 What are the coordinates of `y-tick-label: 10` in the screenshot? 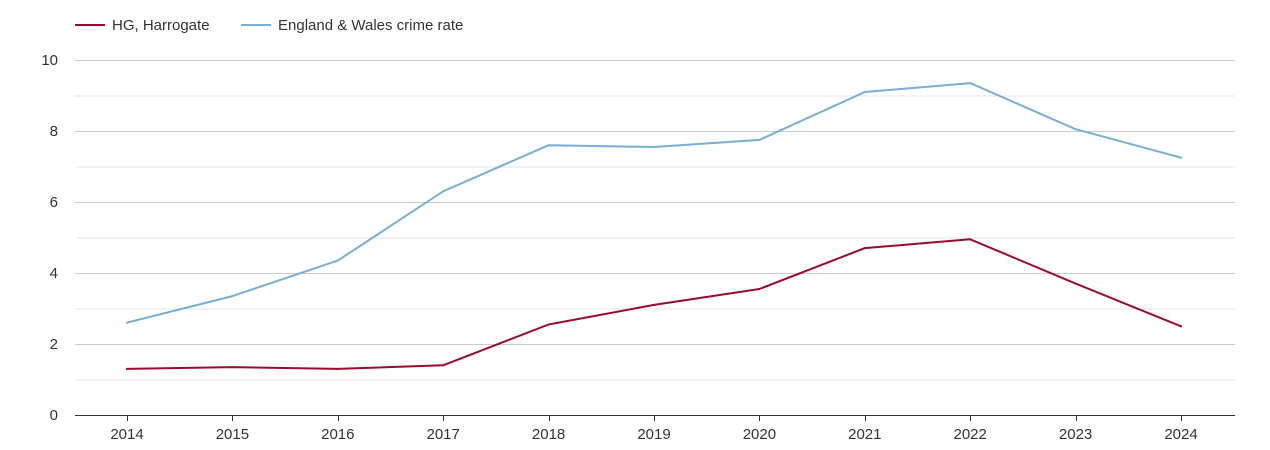 It's located at (49, 60).